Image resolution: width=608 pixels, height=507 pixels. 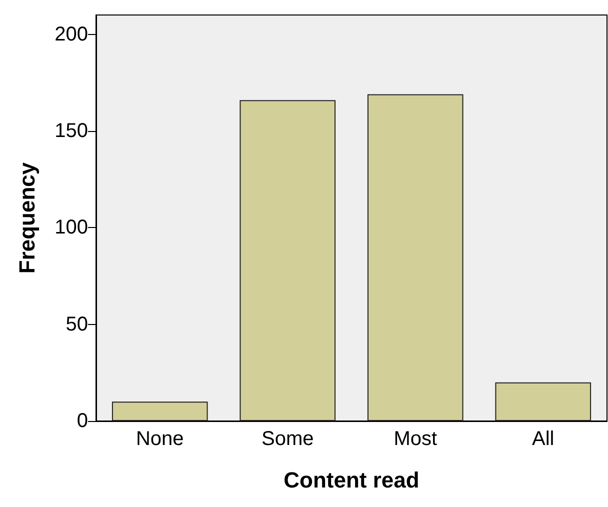 What do you see at coordinates (543, 439) in the screenshot?
I see `x-tick-label: All` at bounding box center [543, 439].